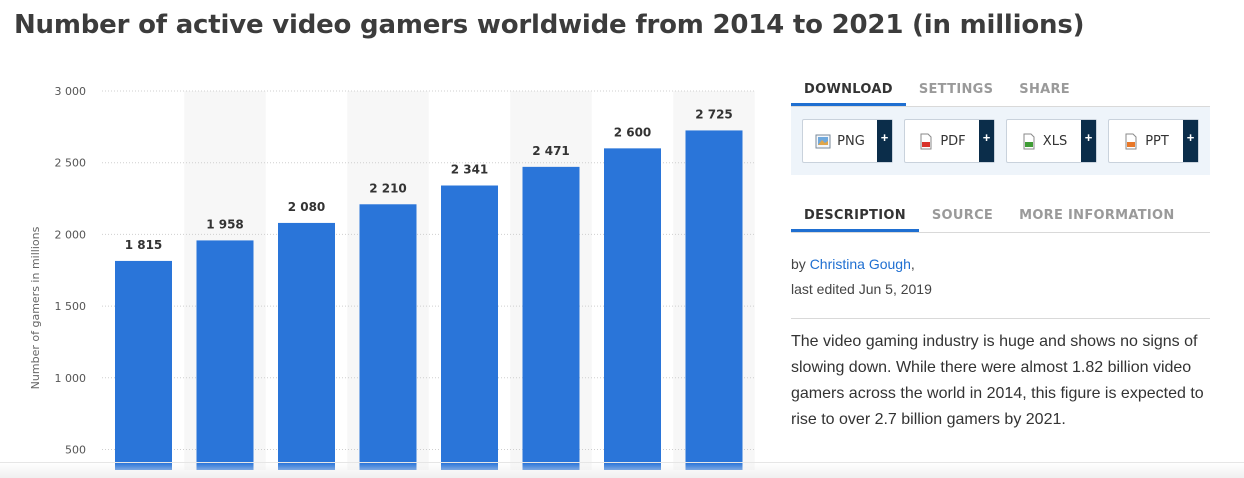 Image resolution: width=1244 pixels, height=478 pixels. I want to click on y-tick-label: 2 000, so click(71, 234).